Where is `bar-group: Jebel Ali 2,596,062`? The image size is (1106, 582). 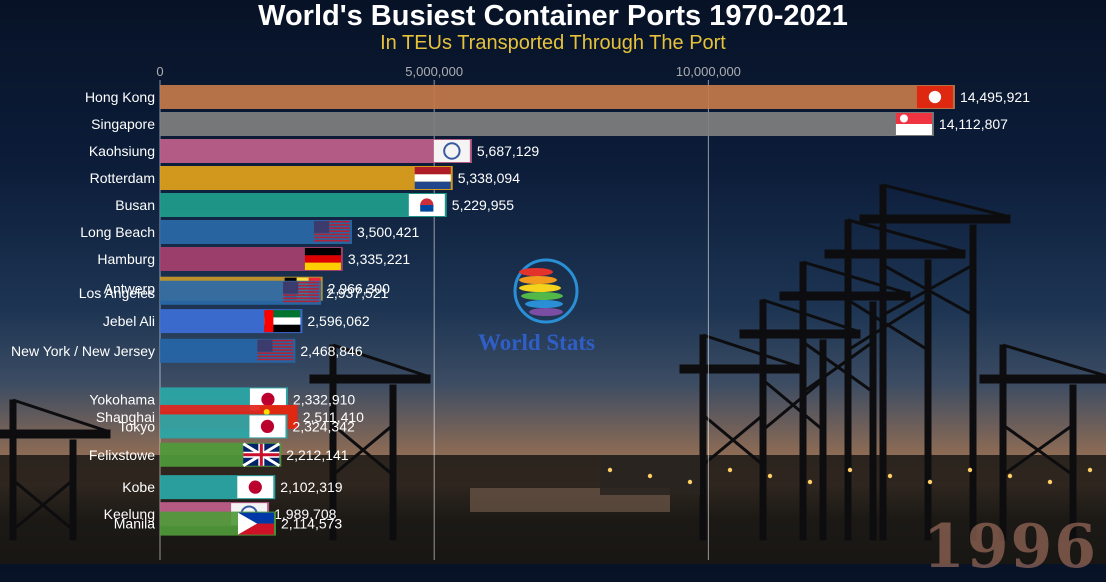 bar-group: Jebel Ali 2,596,062 is located at coordinates (236, 321).